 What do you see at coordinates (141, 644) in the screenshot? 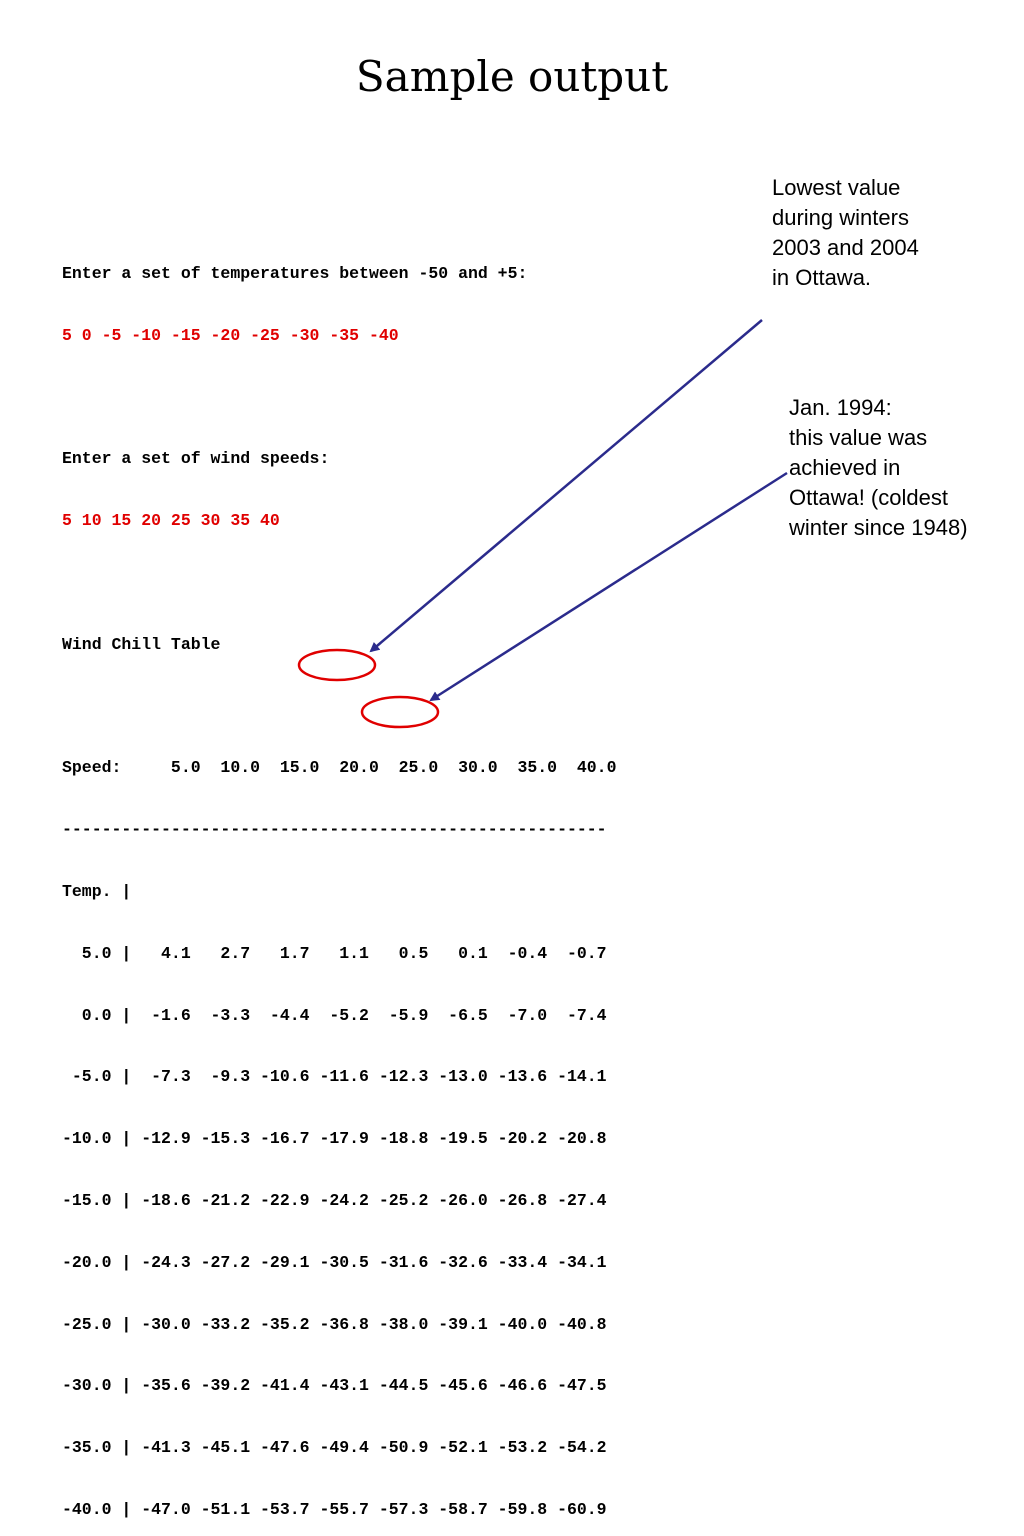
I see `table-title: Wind Chill Table` at bounding box center [141, 644].